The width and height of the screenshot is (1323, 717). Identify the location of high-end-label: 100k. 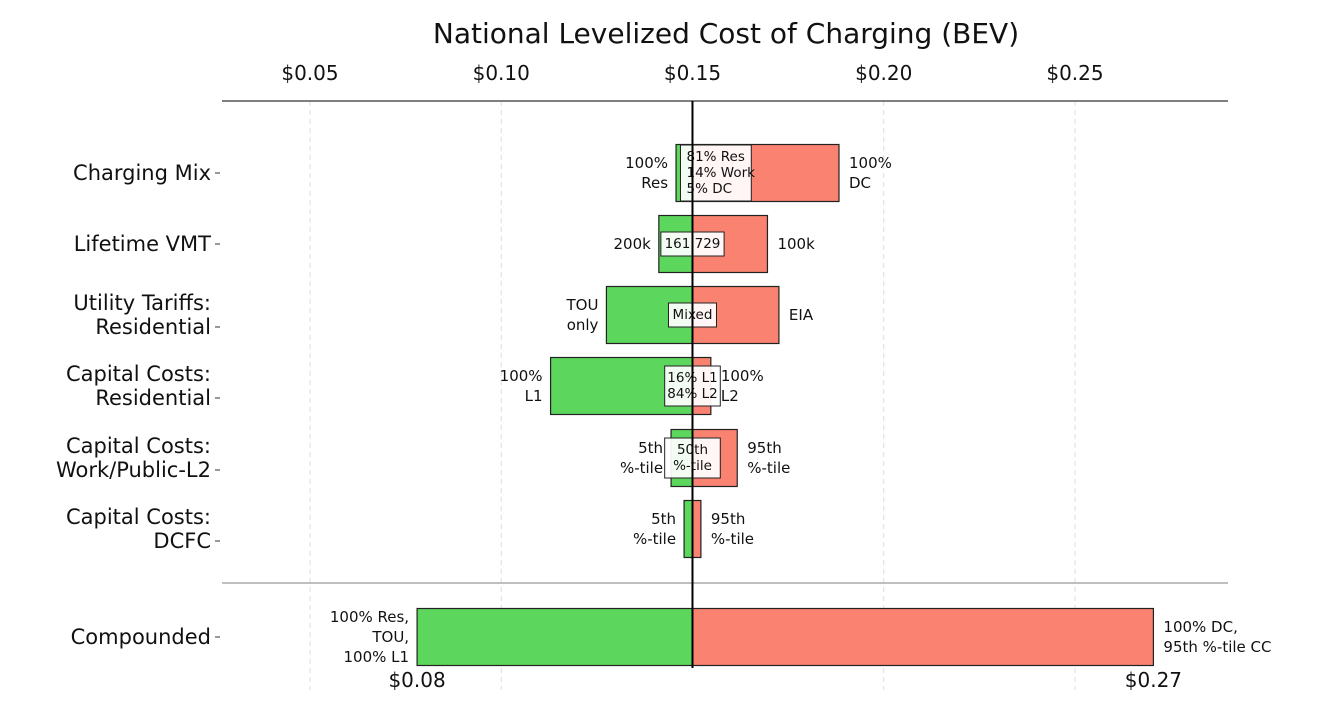
(796, 244).